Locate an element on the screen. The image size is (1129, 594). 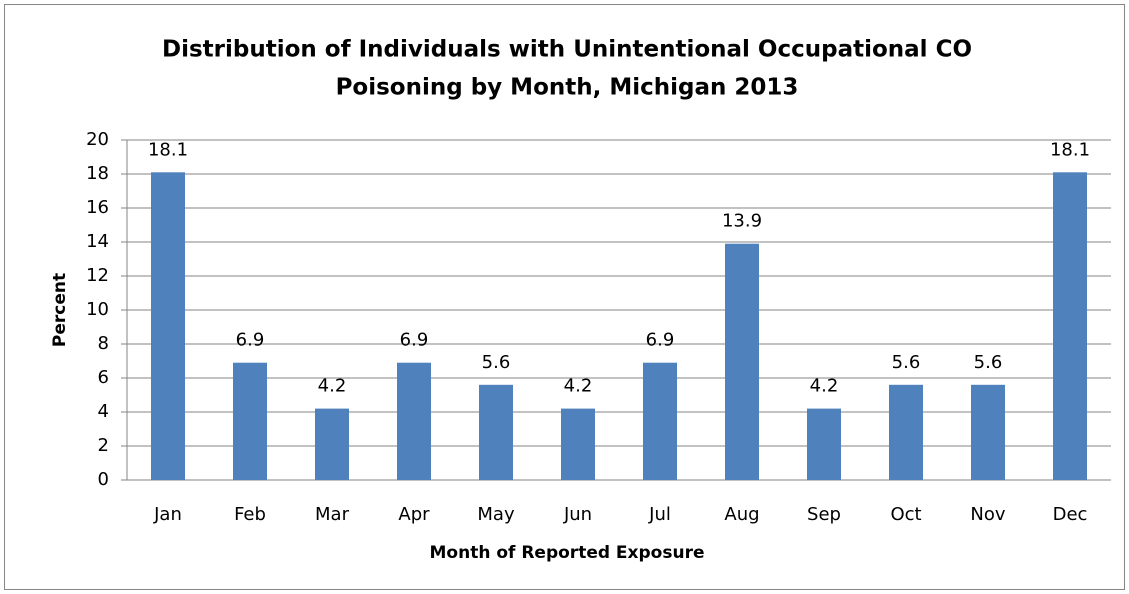
y-tick-label: 14 is located at coordinates (97, 241).